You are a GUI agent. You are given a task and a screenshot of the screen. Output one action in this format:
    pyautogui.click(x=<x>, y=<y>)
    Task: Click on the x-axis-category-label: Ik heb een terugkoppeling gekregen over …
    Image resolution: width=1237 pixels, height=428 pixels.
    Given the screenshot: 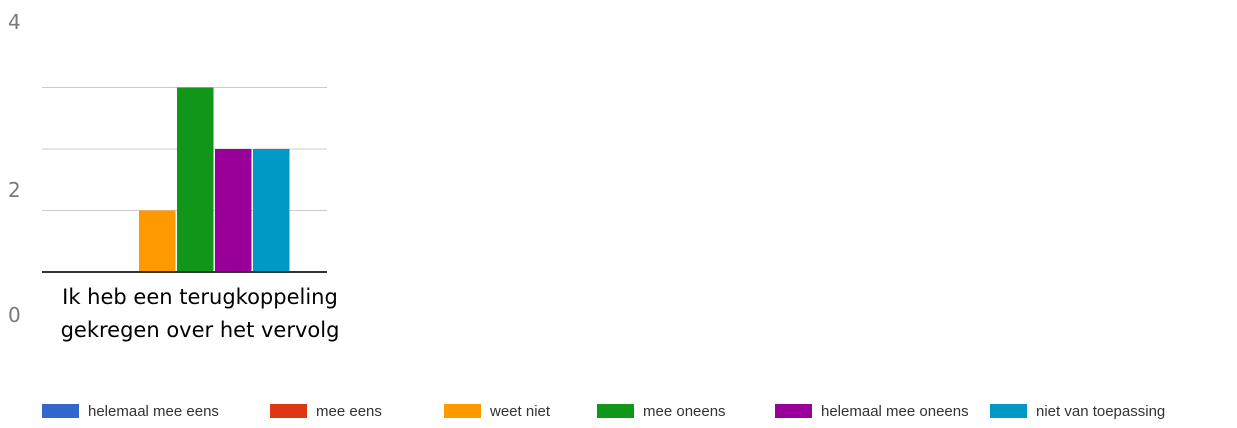 What is the action you would take?
    pyautogui.click(x=200, y=313)
    